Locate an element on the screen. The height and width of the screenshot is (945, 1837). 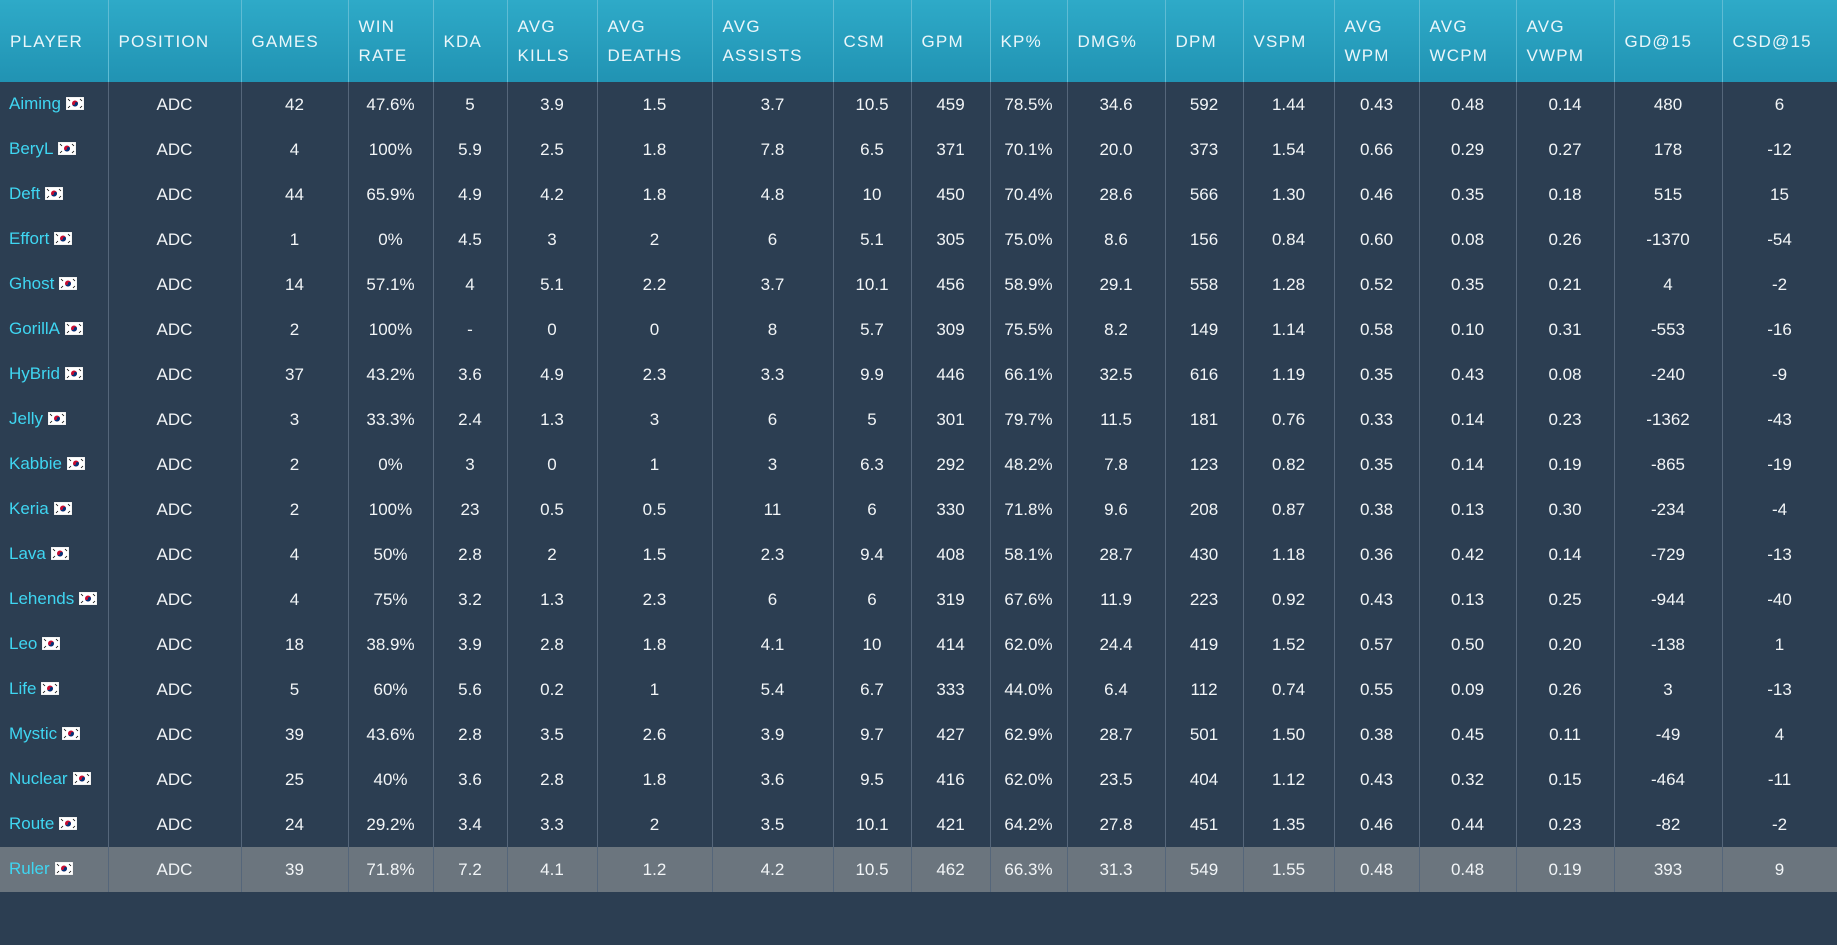
column-header: AVG KILLS is located at coordinates (552, 41).